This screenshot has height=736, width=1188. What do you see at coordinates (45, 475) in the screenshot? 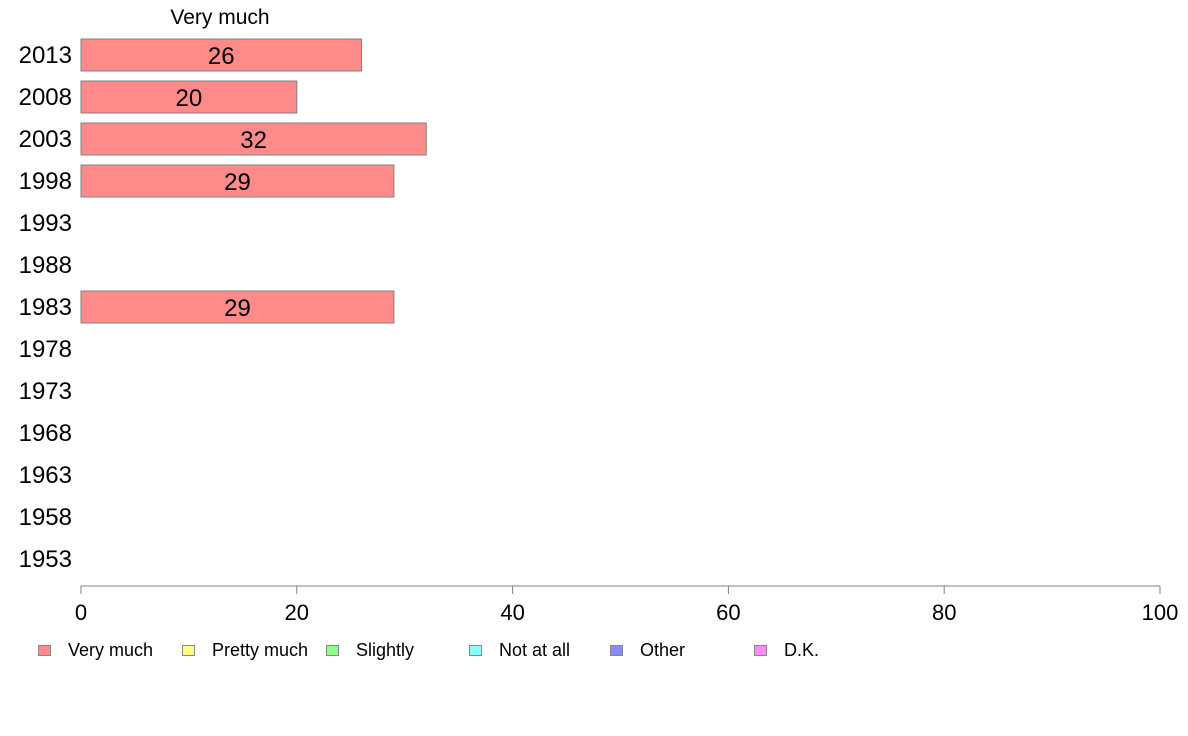
I see `y-tick-label: 1963` at bounding box center [45, 475].